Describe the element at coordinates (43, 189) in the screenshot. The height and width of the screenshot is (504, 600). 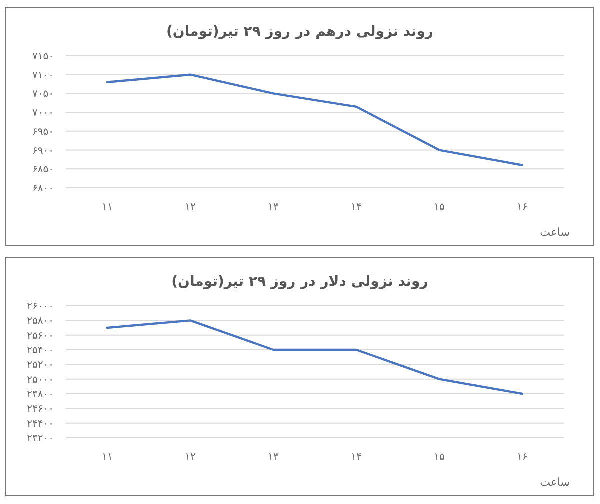
I see `y-tick-label: ۶۸۰۰` at that location.